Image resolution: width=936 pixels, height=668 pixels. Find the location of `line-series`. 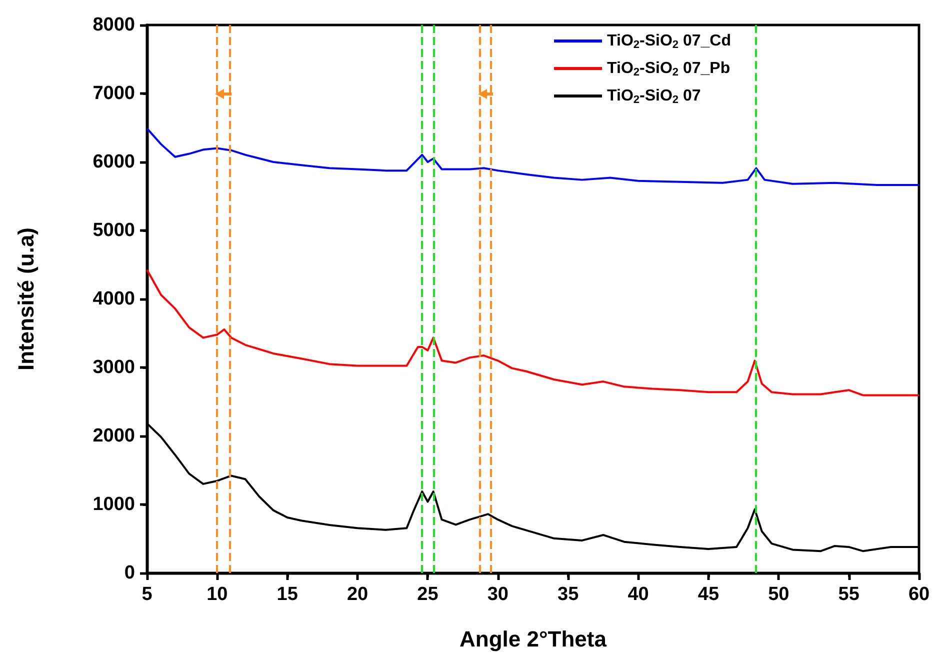

line-series is located at coordinates (533, 156).